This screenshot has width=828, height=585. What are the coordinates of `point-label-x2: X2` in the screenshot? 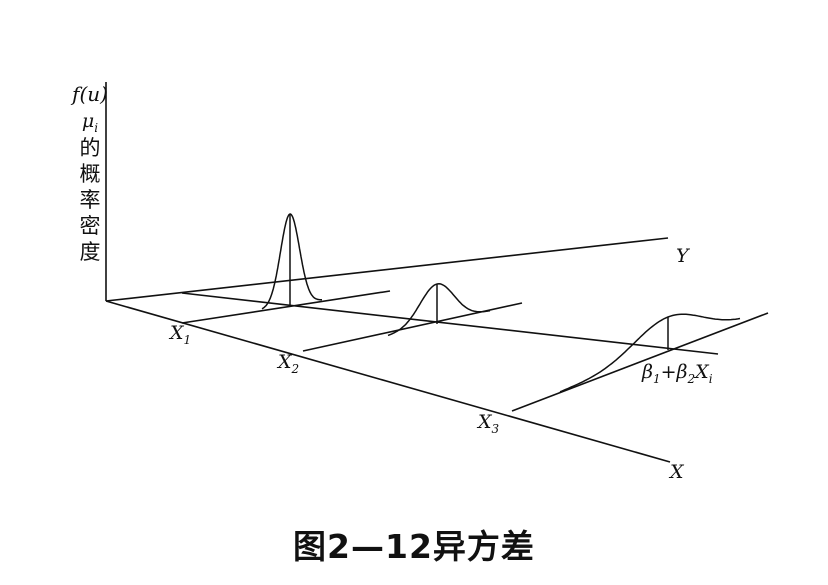 It's located at (287, 363).